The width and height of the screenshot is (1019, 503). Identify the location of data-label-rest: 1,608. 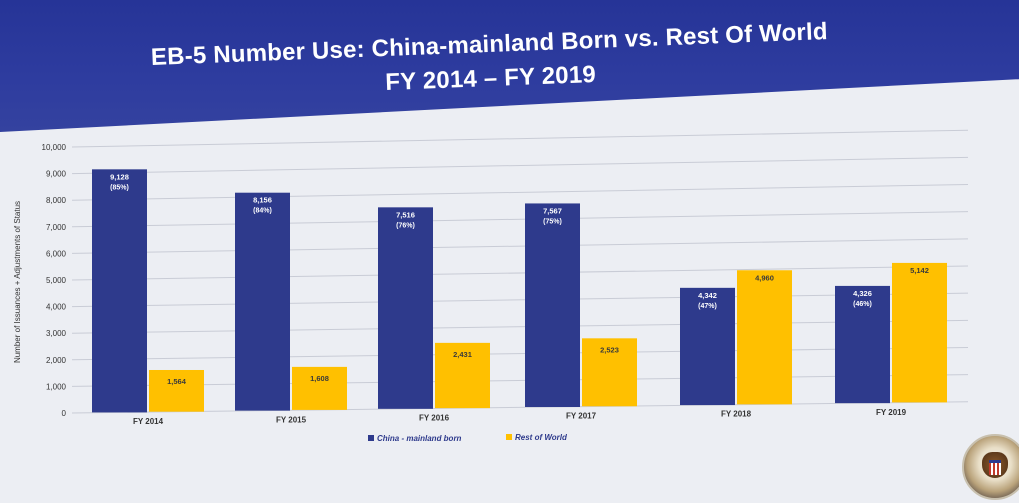
(319, 378).